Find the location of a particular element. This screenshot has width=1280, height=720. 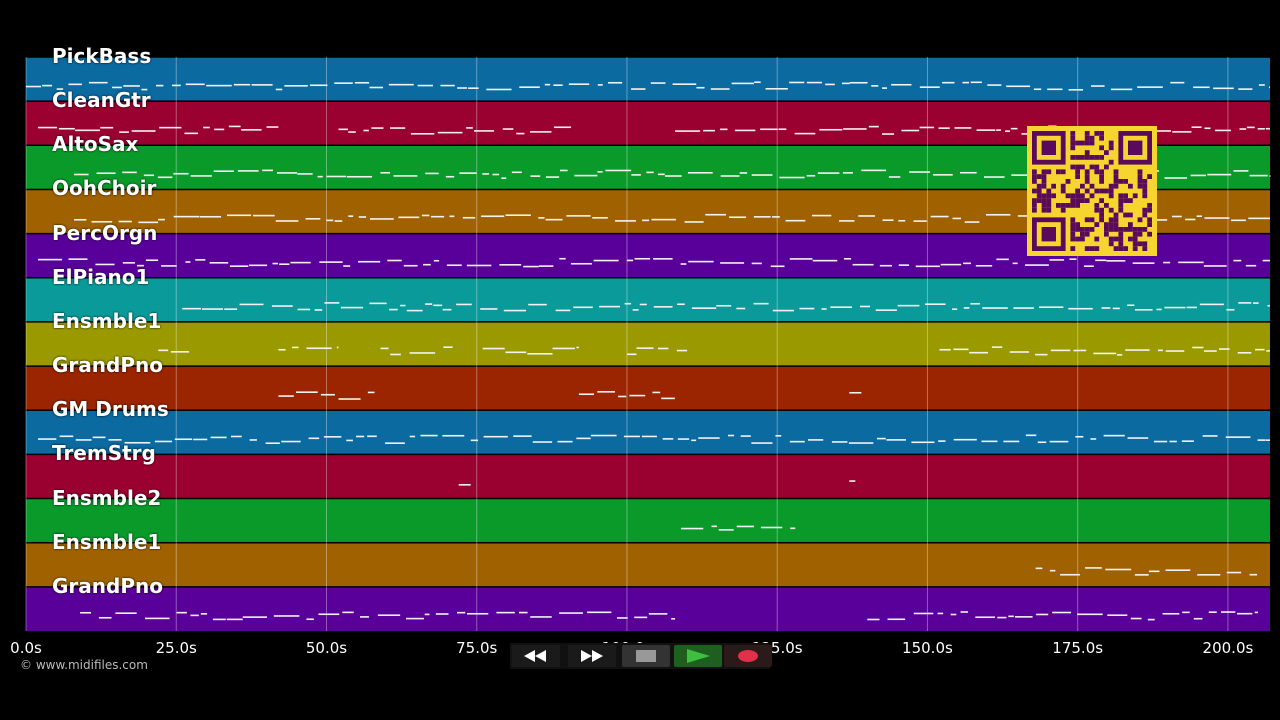

fast-forward-button is located at coordinates (592, 656).